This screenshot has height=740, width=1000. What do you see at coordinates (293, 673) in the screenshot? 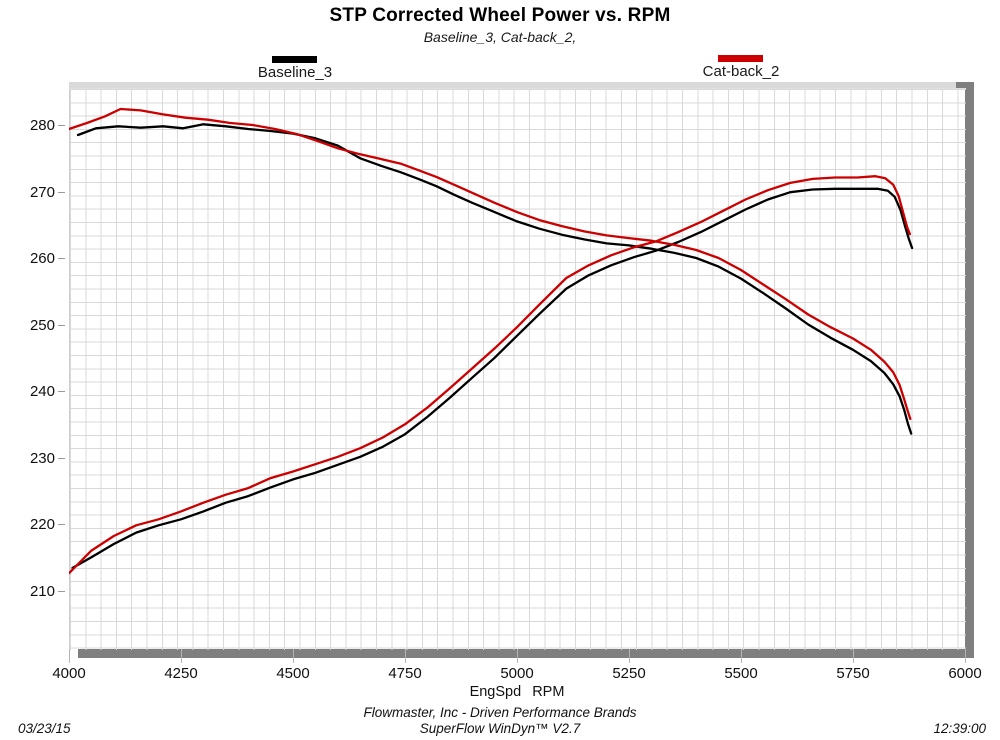
I see `x-tick-label: 4500` at bounding box center [293, 673].